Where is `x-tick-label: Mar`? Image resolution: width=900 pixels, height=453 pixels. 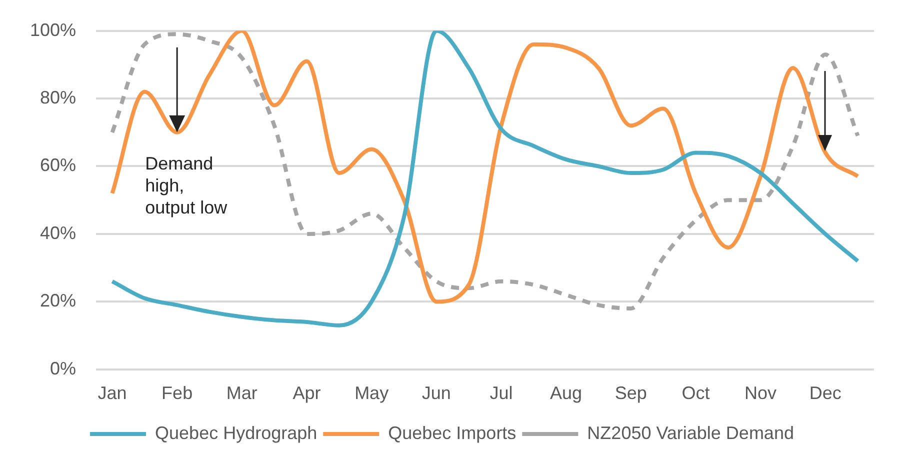
x-tick-label: Mar is located at coordinates (242, 393).